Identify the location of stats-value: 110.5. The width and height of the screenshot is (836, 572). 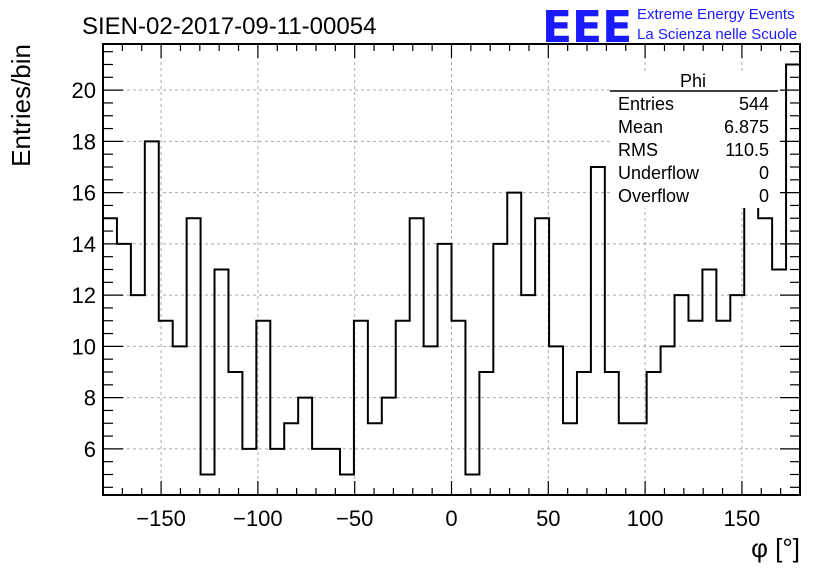
(747, 150).